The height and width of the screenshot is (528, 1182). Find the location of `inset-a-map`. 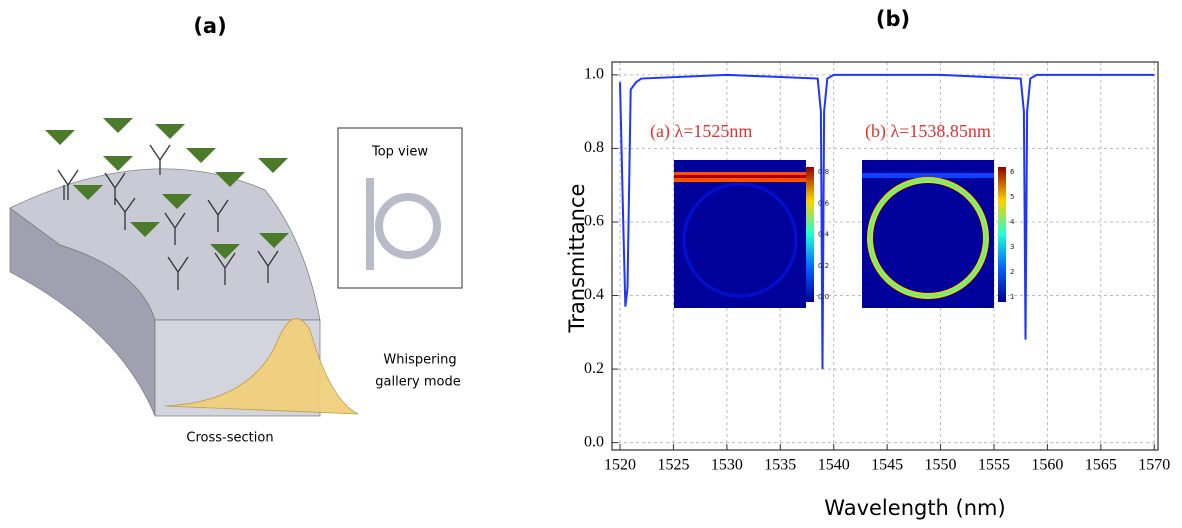

inset-a-map is located at coordinates (740, 234).